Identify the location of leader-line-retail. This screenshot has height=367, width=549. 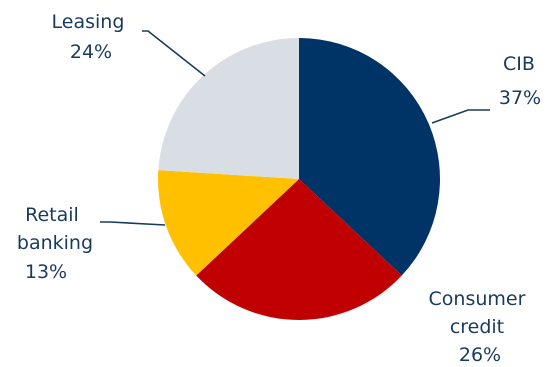
(133, 223).